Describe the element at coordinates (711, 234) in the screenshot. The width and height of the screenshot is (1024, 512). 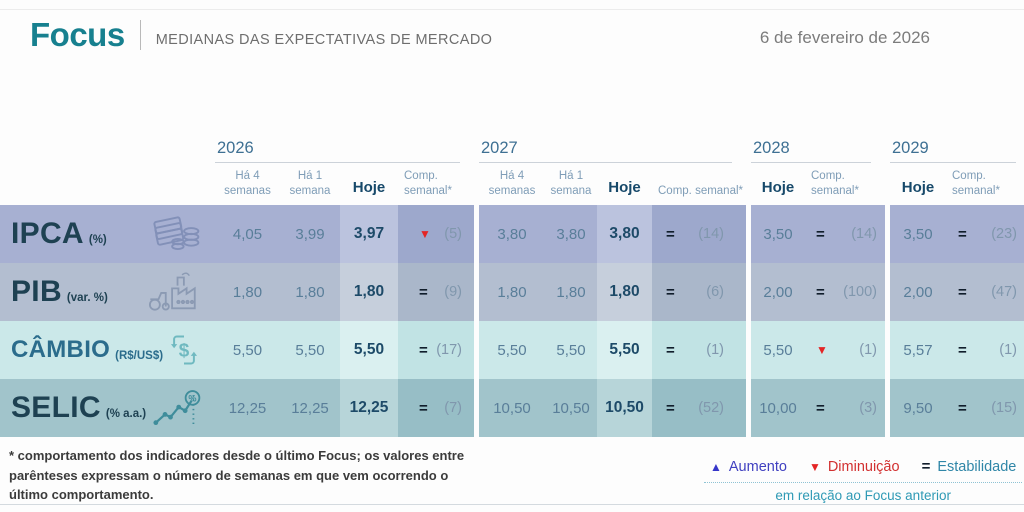
I see `weeks-count: (14)` at that location.